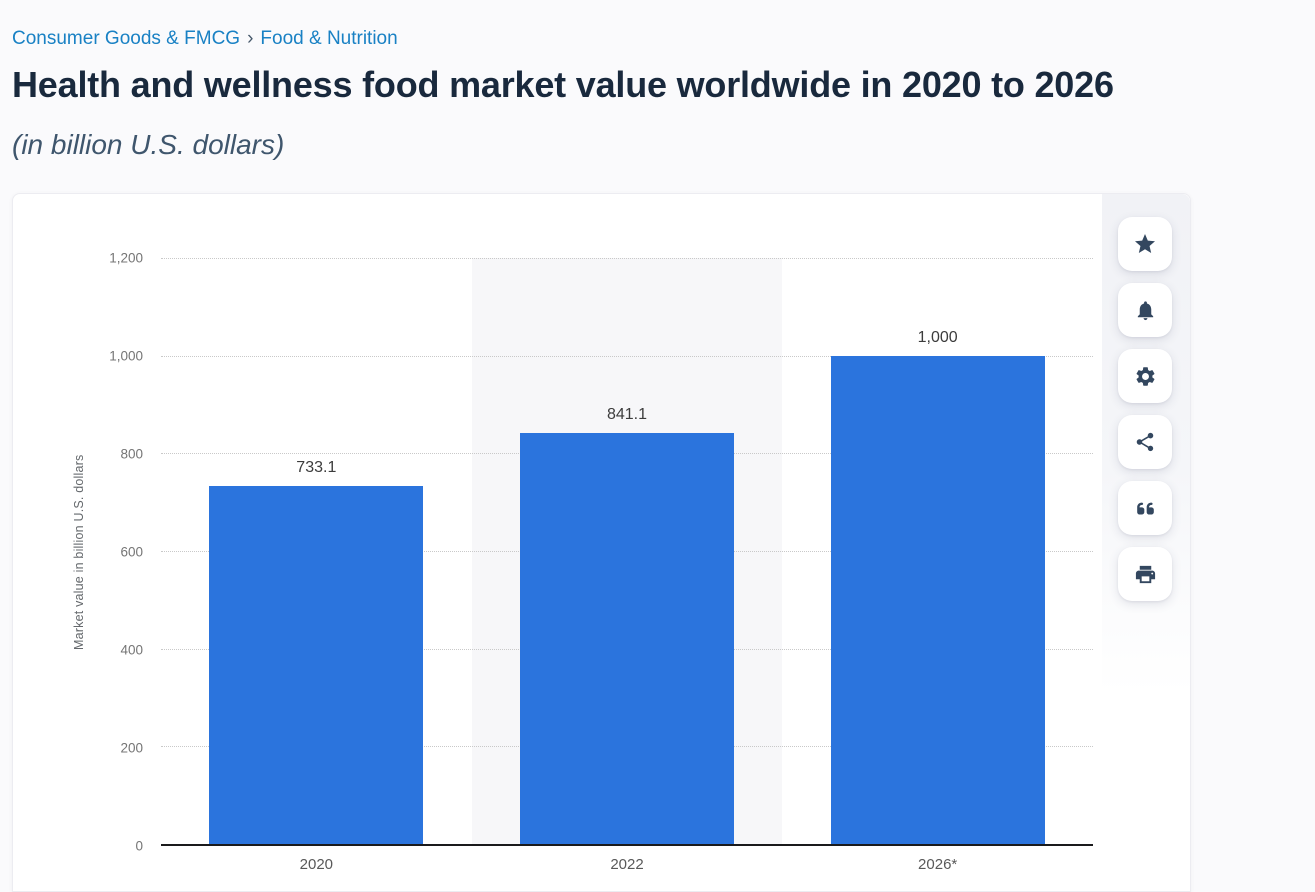 This screenshot has width=1315, height=892. I want to click on gear-icon, so click(1145, 376).